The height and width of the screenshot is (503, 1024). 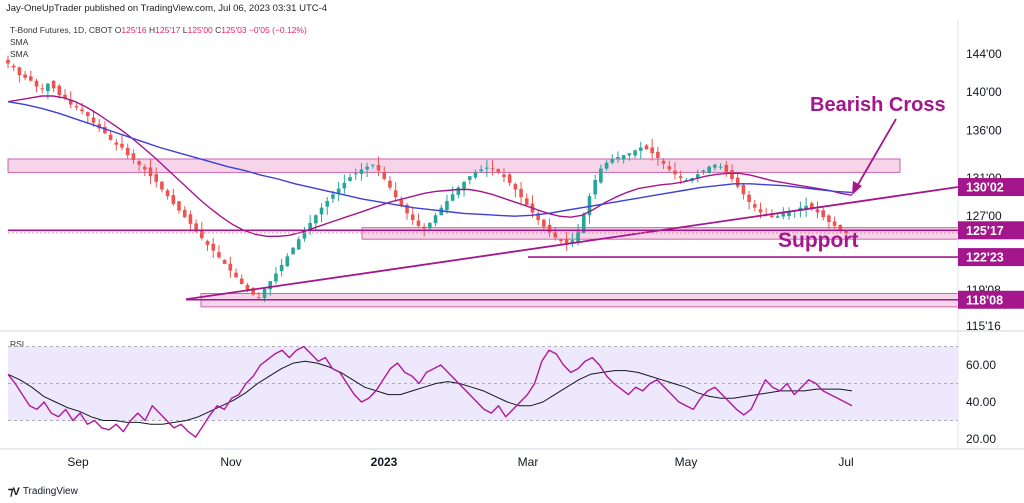 I want to click on time-tick-label: Nov, so click(x=230, y=462).